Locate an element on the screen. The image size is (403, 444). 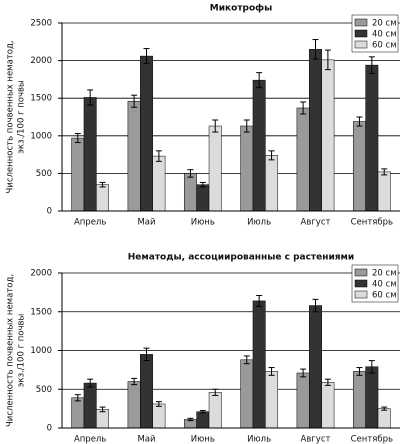
chart-title: Микотрофы is located at coordinates (241, 9).